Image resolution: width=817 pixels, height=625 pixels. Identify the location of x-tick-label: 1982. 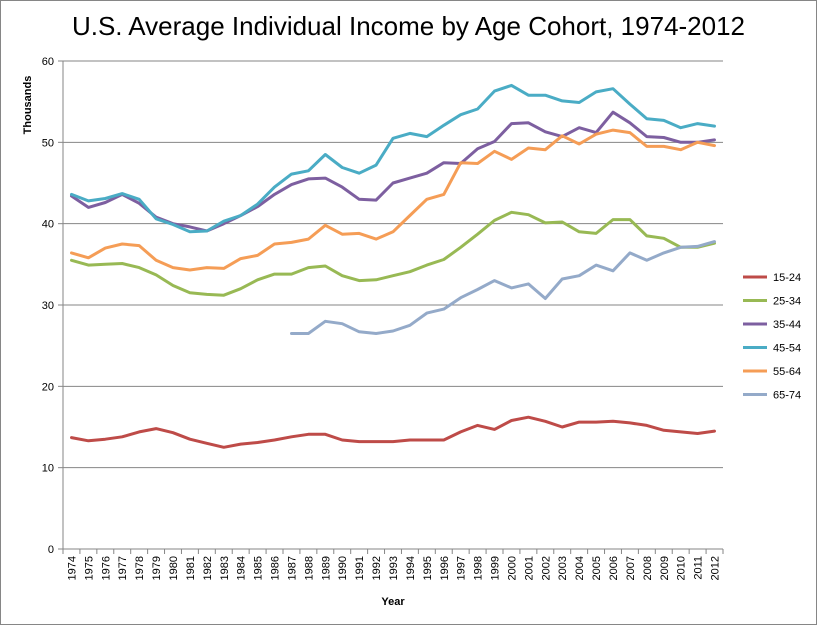
(208, 568).